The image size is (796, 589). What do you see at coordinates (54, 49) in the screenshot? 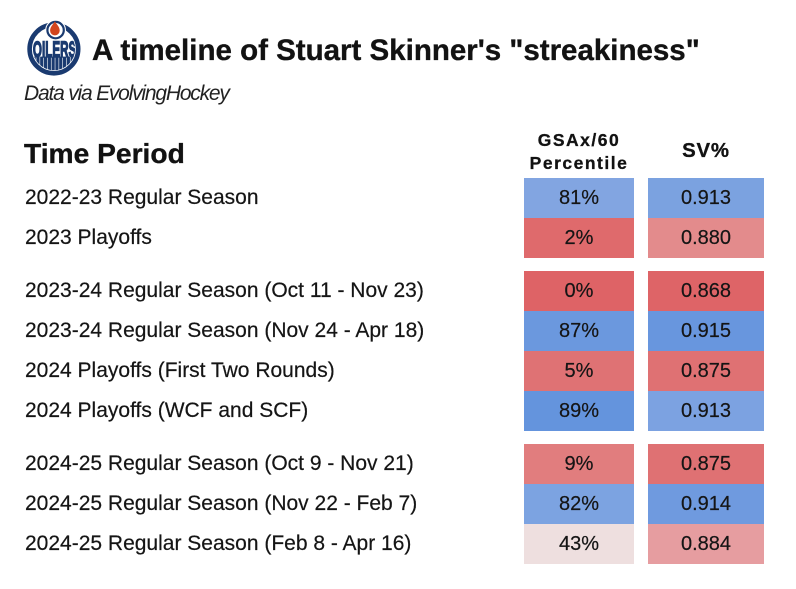
I see `svg-text: OILERS` at bounding box center [54, 49].